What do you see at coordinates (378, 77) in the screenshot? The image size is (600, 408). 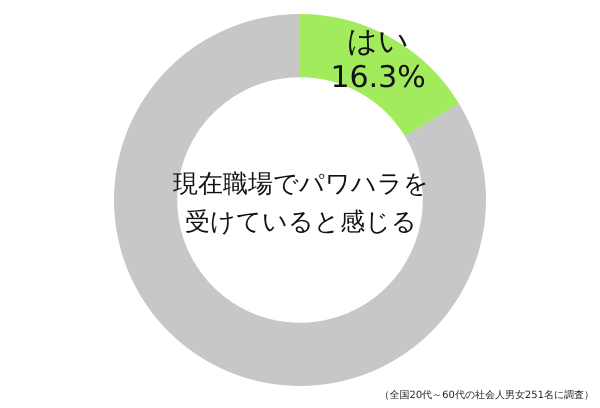 I see `data-label: 16.3%` at bounding box center [378, 77].